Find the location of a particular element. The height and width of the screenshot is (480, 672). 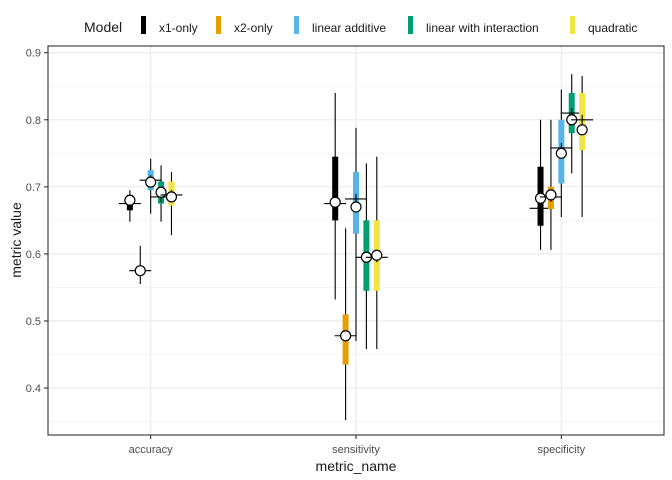

y-tick-label: 0.6 is located at coordinates (33, 255).